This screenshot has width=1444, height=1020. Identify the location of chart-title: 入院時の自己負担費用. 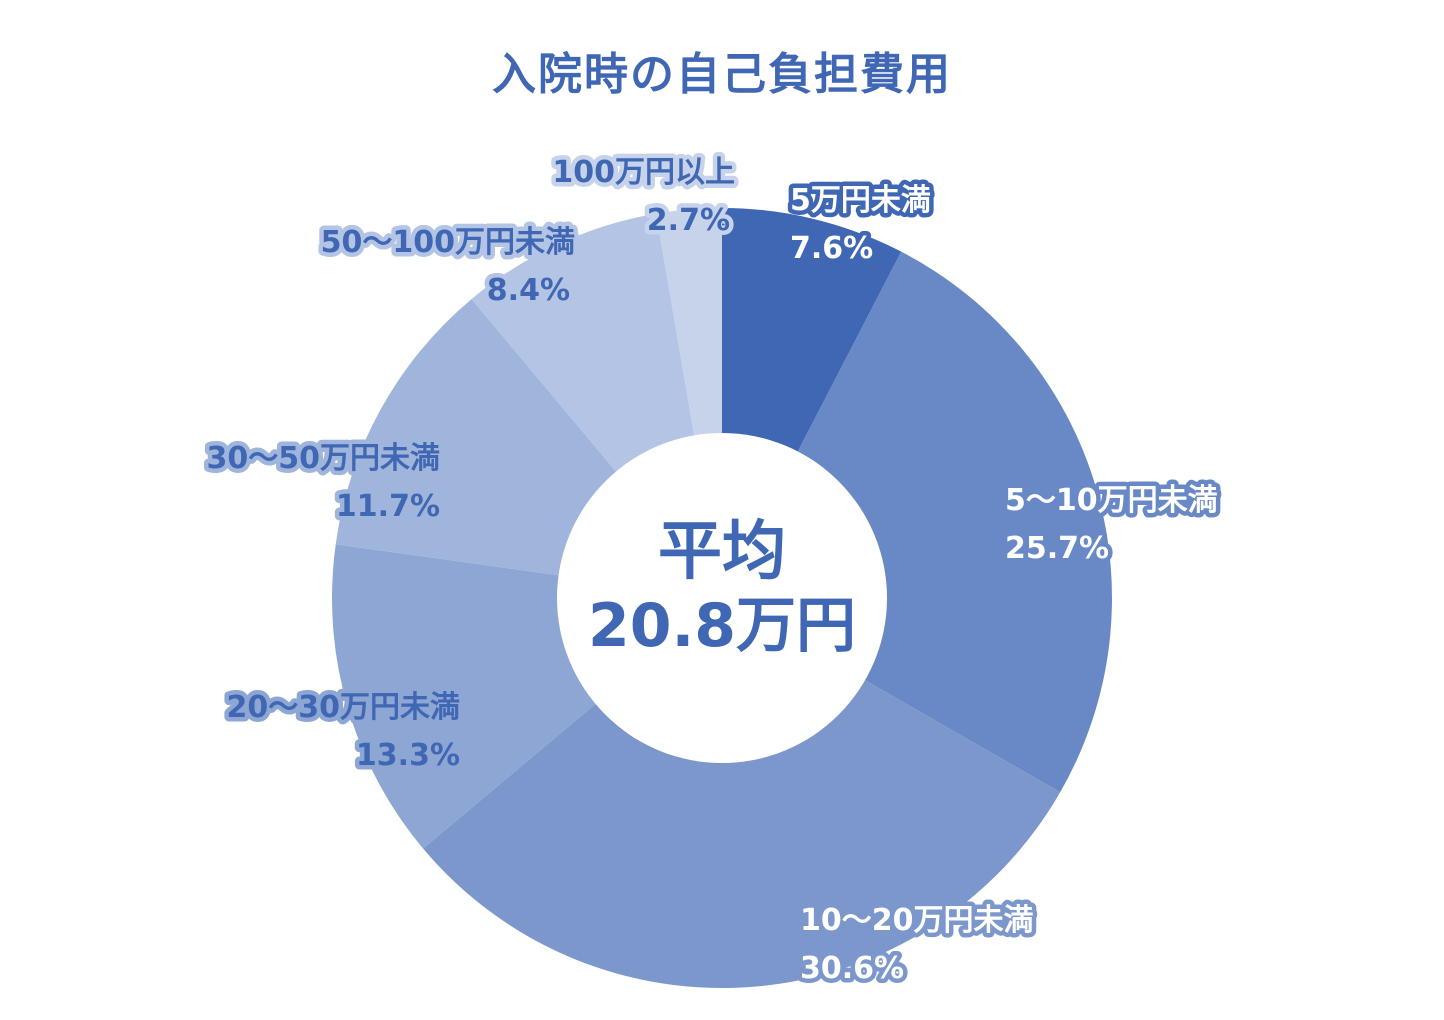
(722, 74).